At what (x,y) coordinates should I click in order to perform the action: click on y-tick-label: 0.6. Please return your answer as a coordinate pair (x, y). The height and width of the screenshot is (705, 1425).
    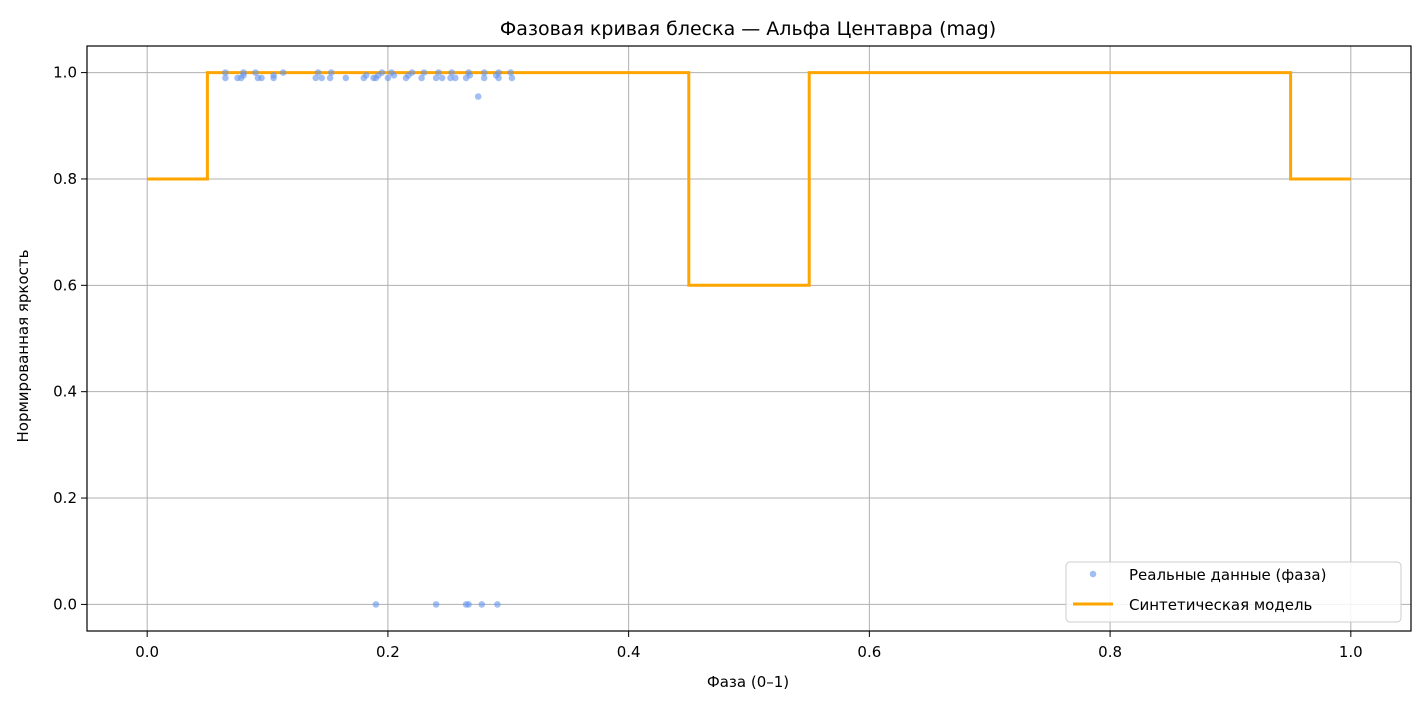
    Looking at the image, I should click on (65, 285).